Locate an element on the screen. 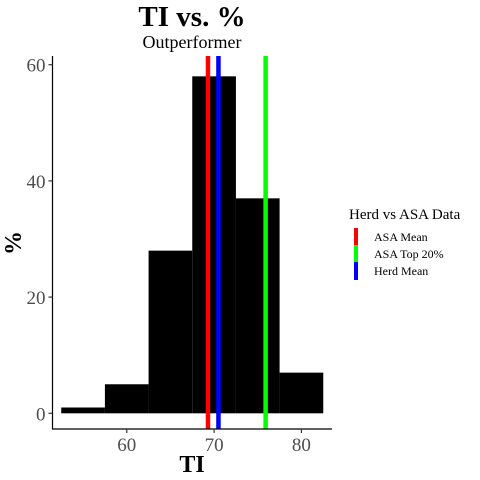  x-axis-label: TI is located at coordinates (191, 465).